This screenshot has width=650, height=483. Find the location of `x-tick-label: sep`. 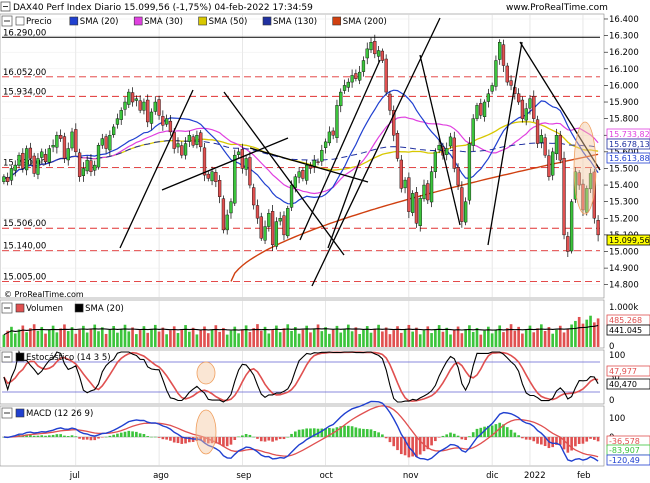

x-tick-label: sep is located at coordinates (243, 476).